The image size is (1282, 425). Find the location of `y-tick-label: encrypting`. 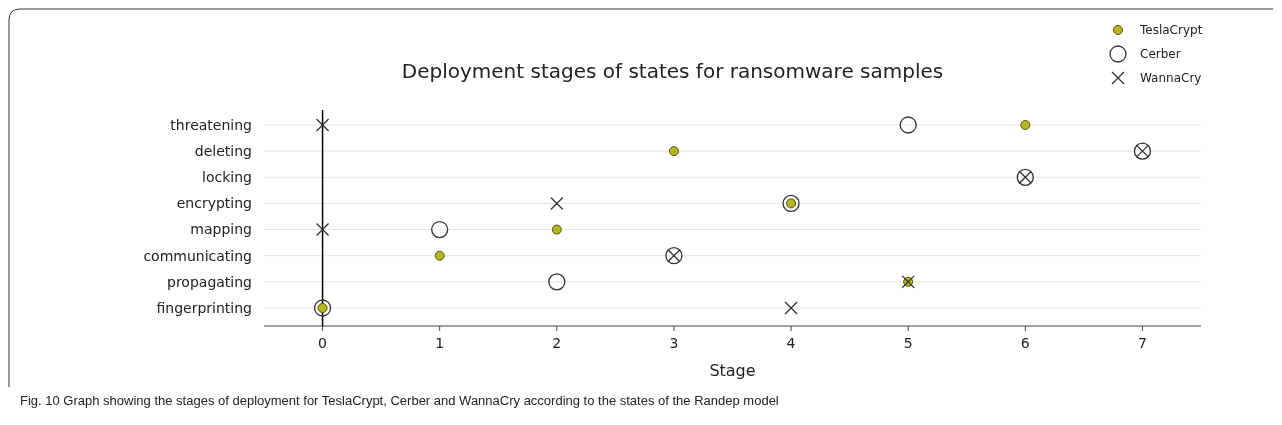

y-tick-label: encrypting is located at coordinates (214, 203).